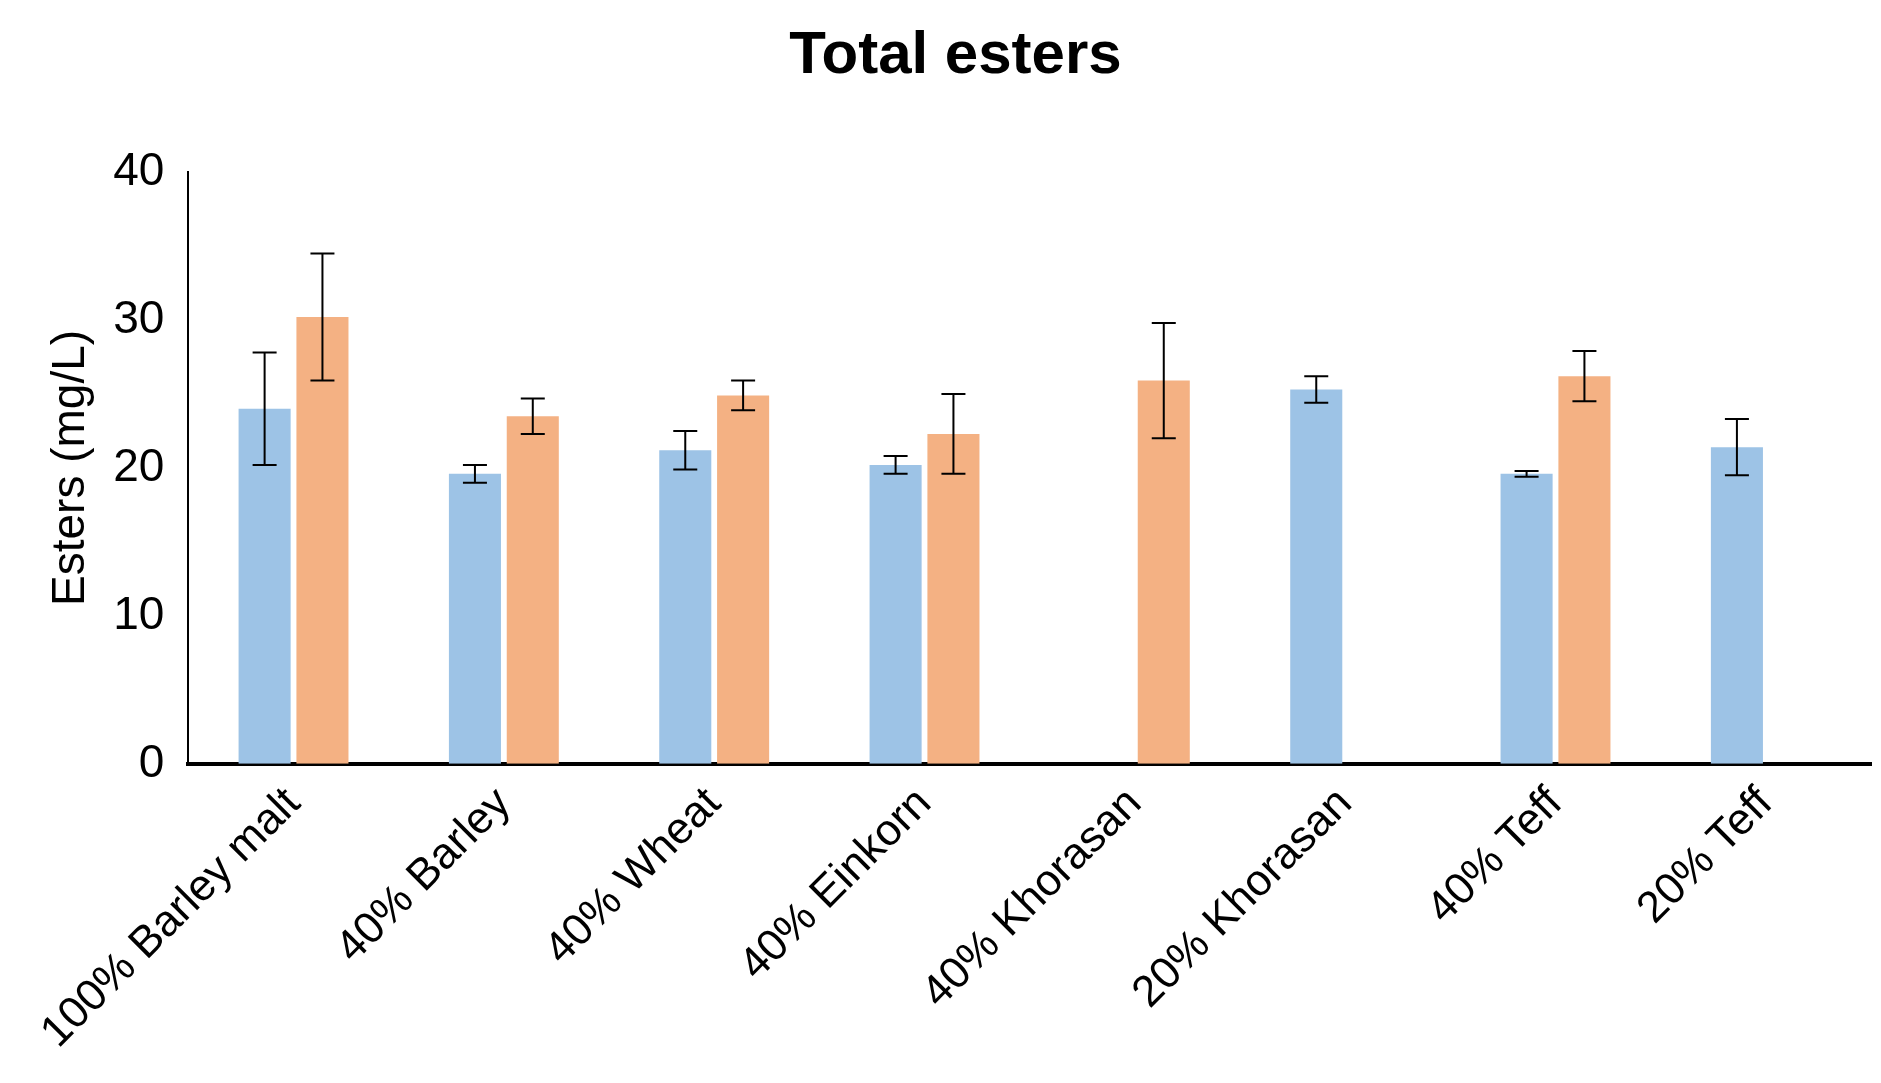  Describe the element at coordinates (955, 52) in the screenshot. I see `chart-title: Total esters` at that location.